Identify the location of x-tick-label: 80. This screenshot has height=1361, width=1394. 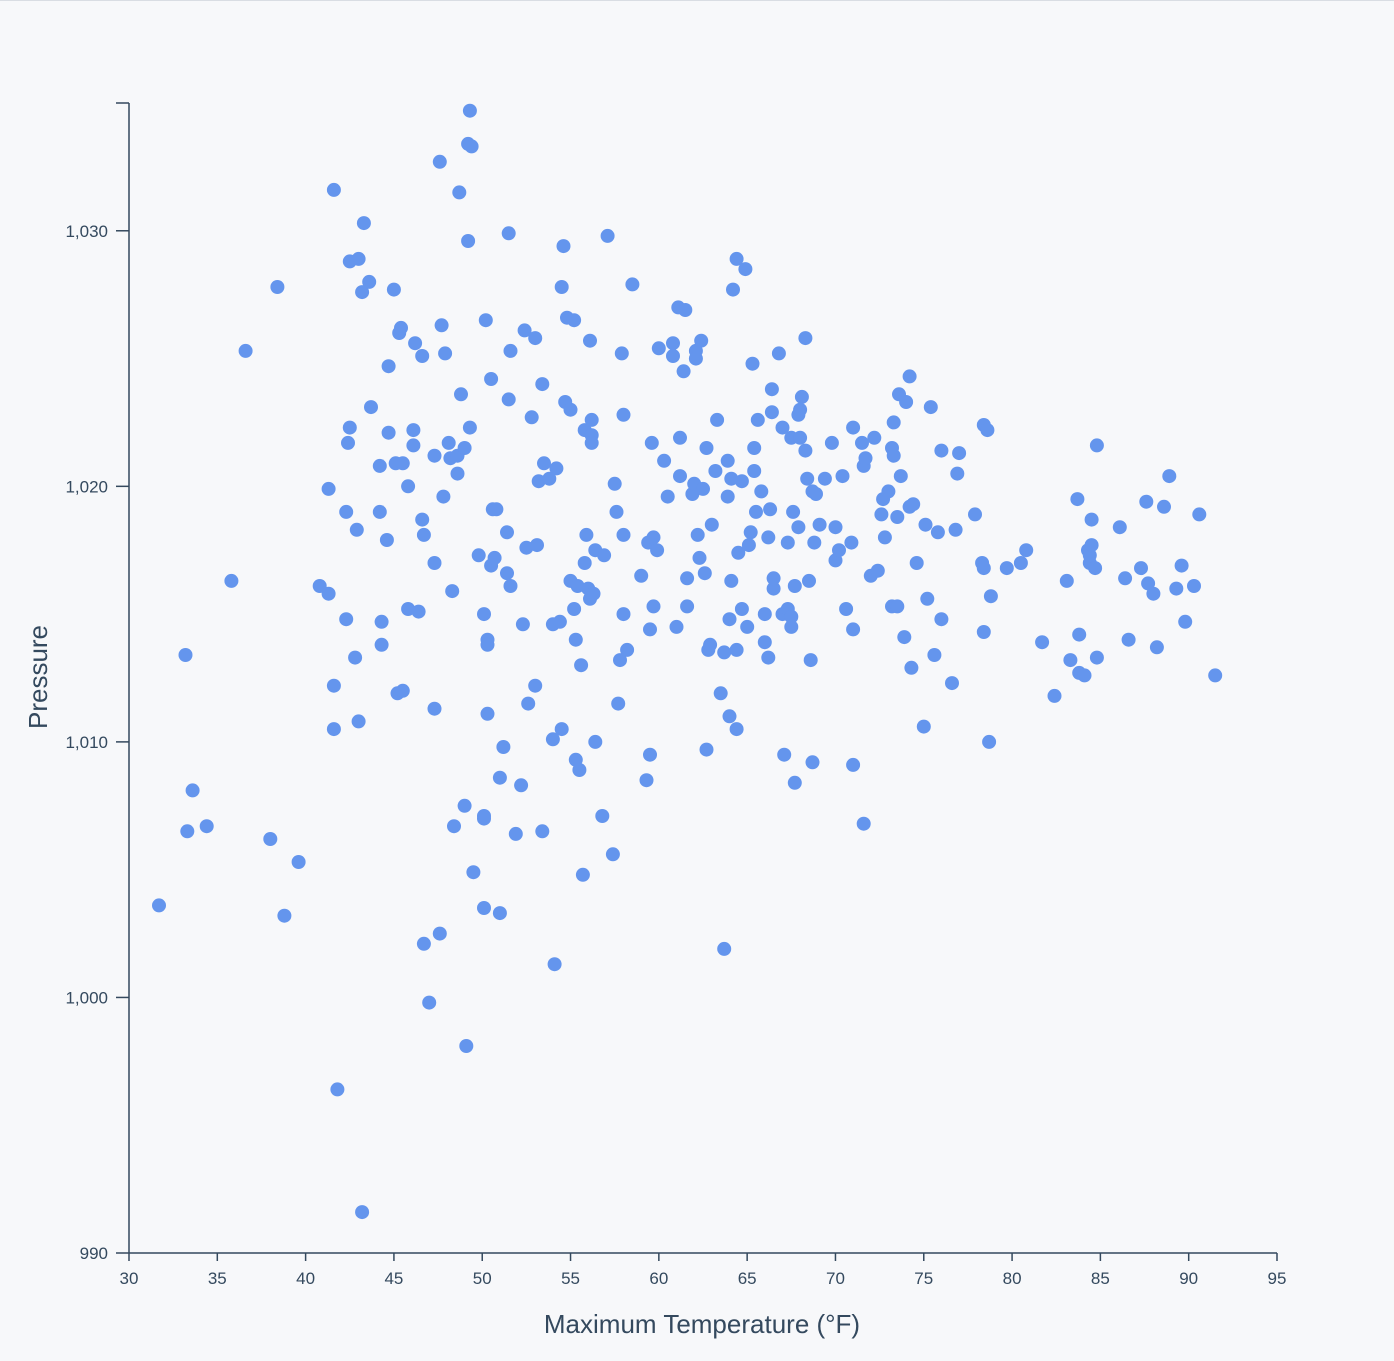
(1012, 1278).